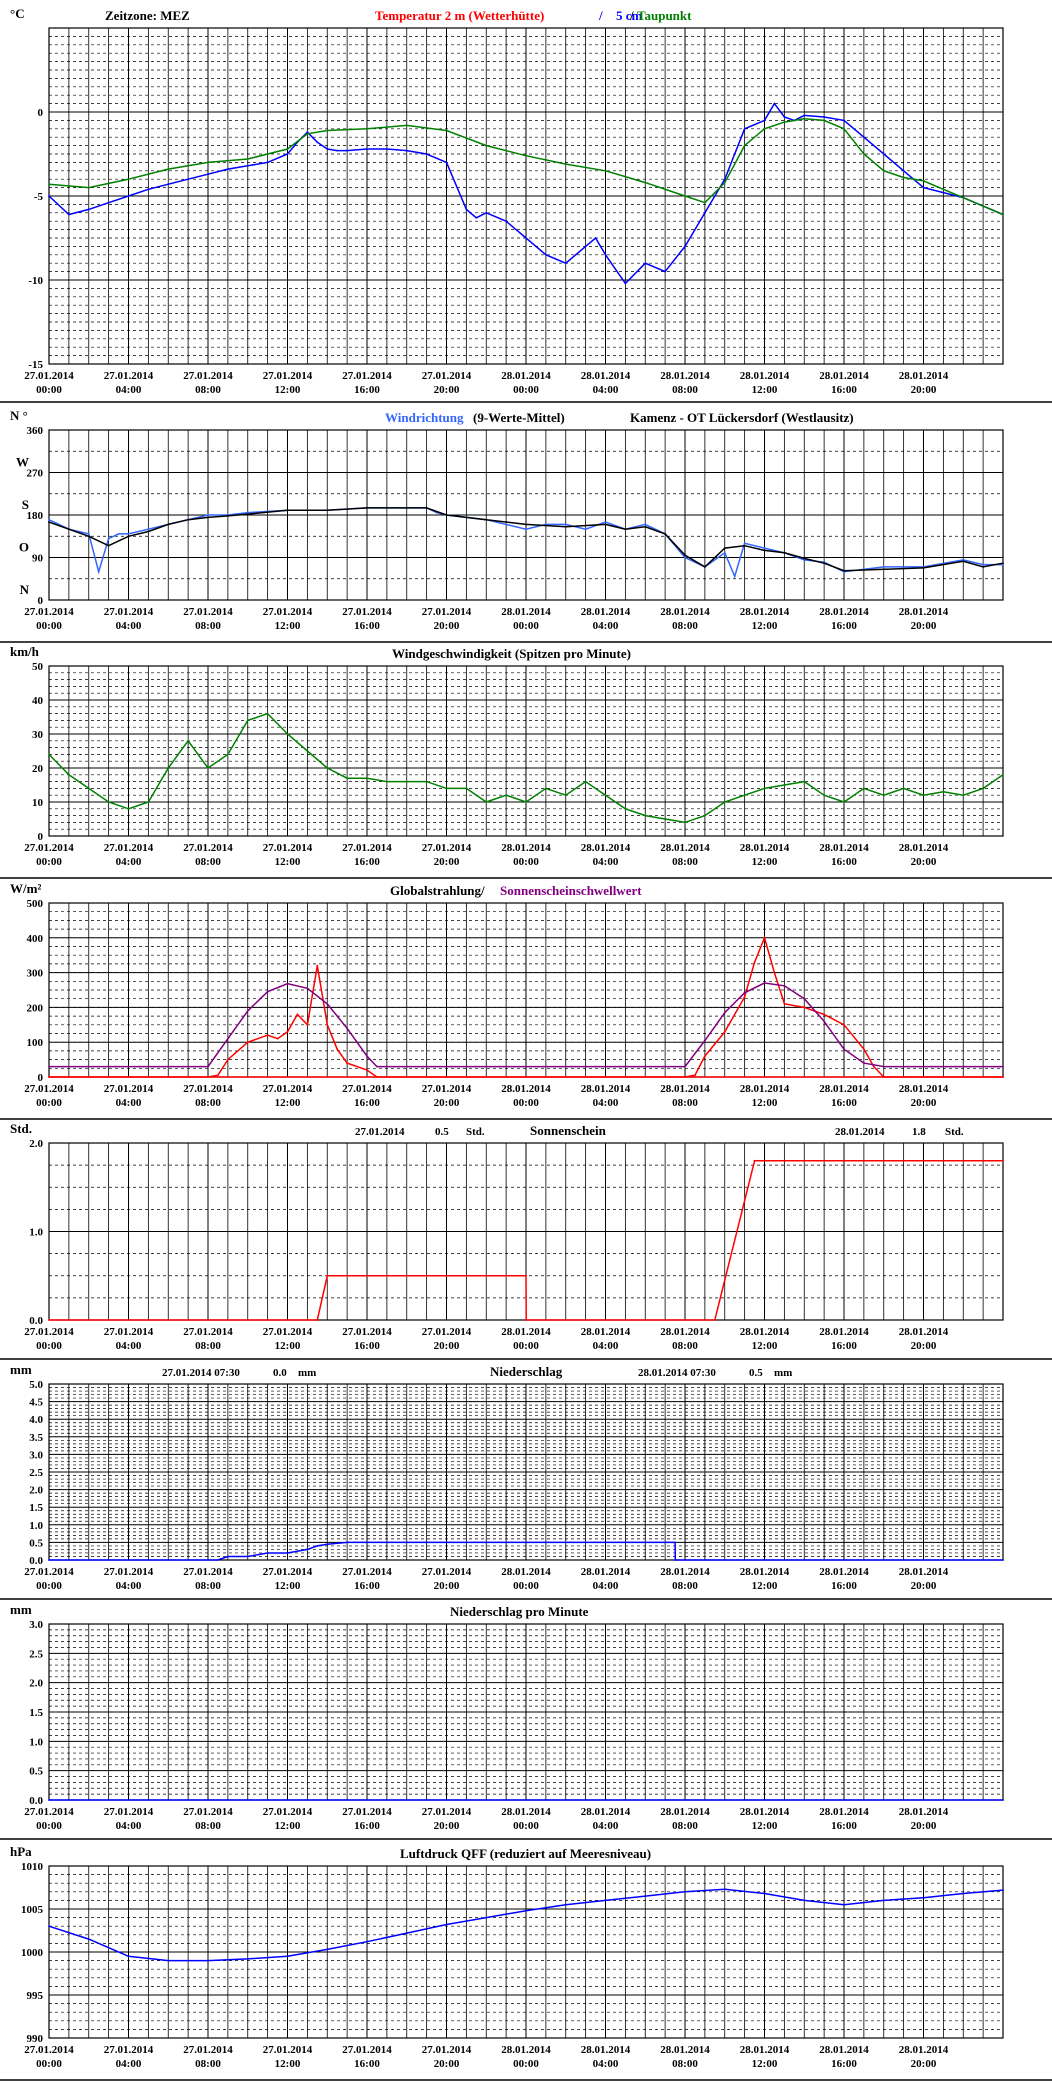 The width and height of the screenshot is (1052, 2086). I want to click on y-tick-labels: 5.0 4.5 4.0 3.5 3.0 2.5 2.0 1.5 1.0 0.5 0.0, so click(36, 1473).